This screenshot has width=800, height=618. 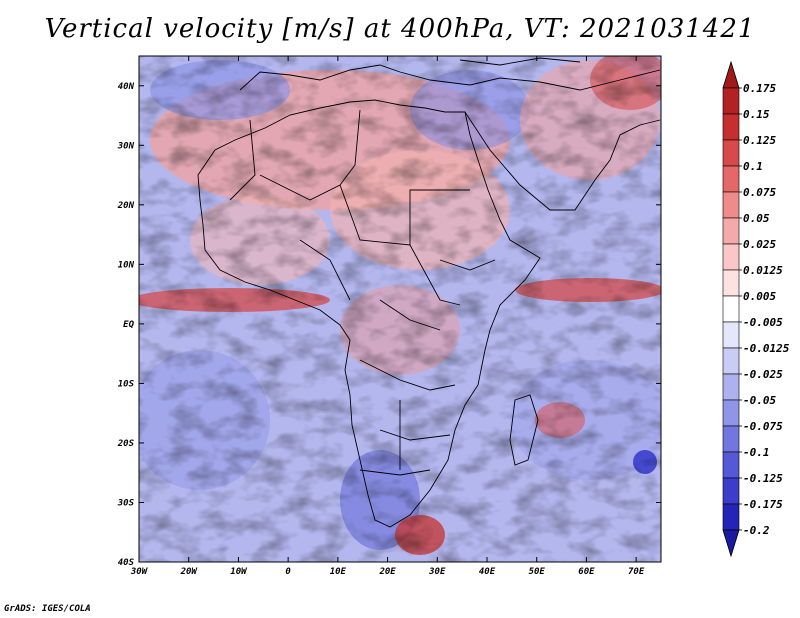 I want to click on lat-tick-label: 40S, so click(x=126, y=563).